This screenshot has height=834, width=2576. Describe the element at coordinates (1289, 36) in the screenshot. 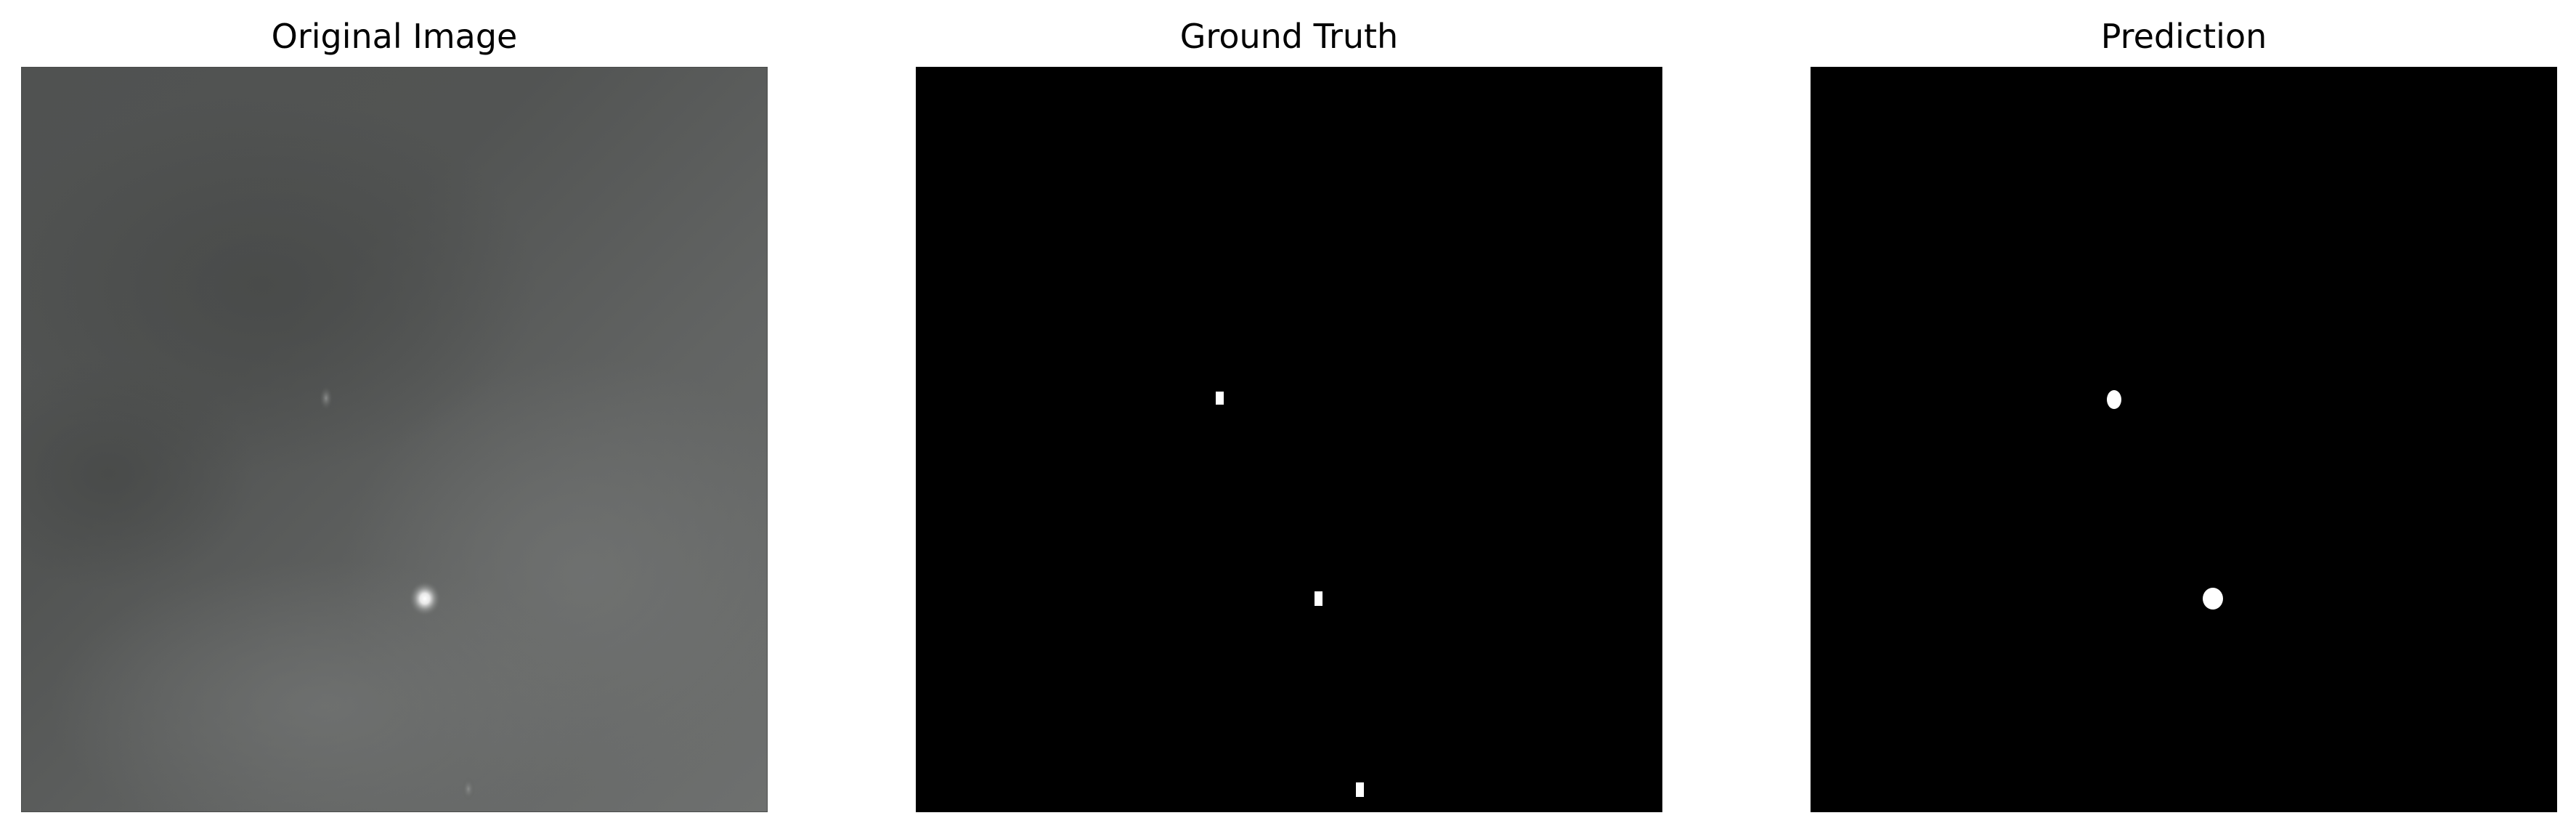

I see `ground-truth-title: Ground Truth` at that location.